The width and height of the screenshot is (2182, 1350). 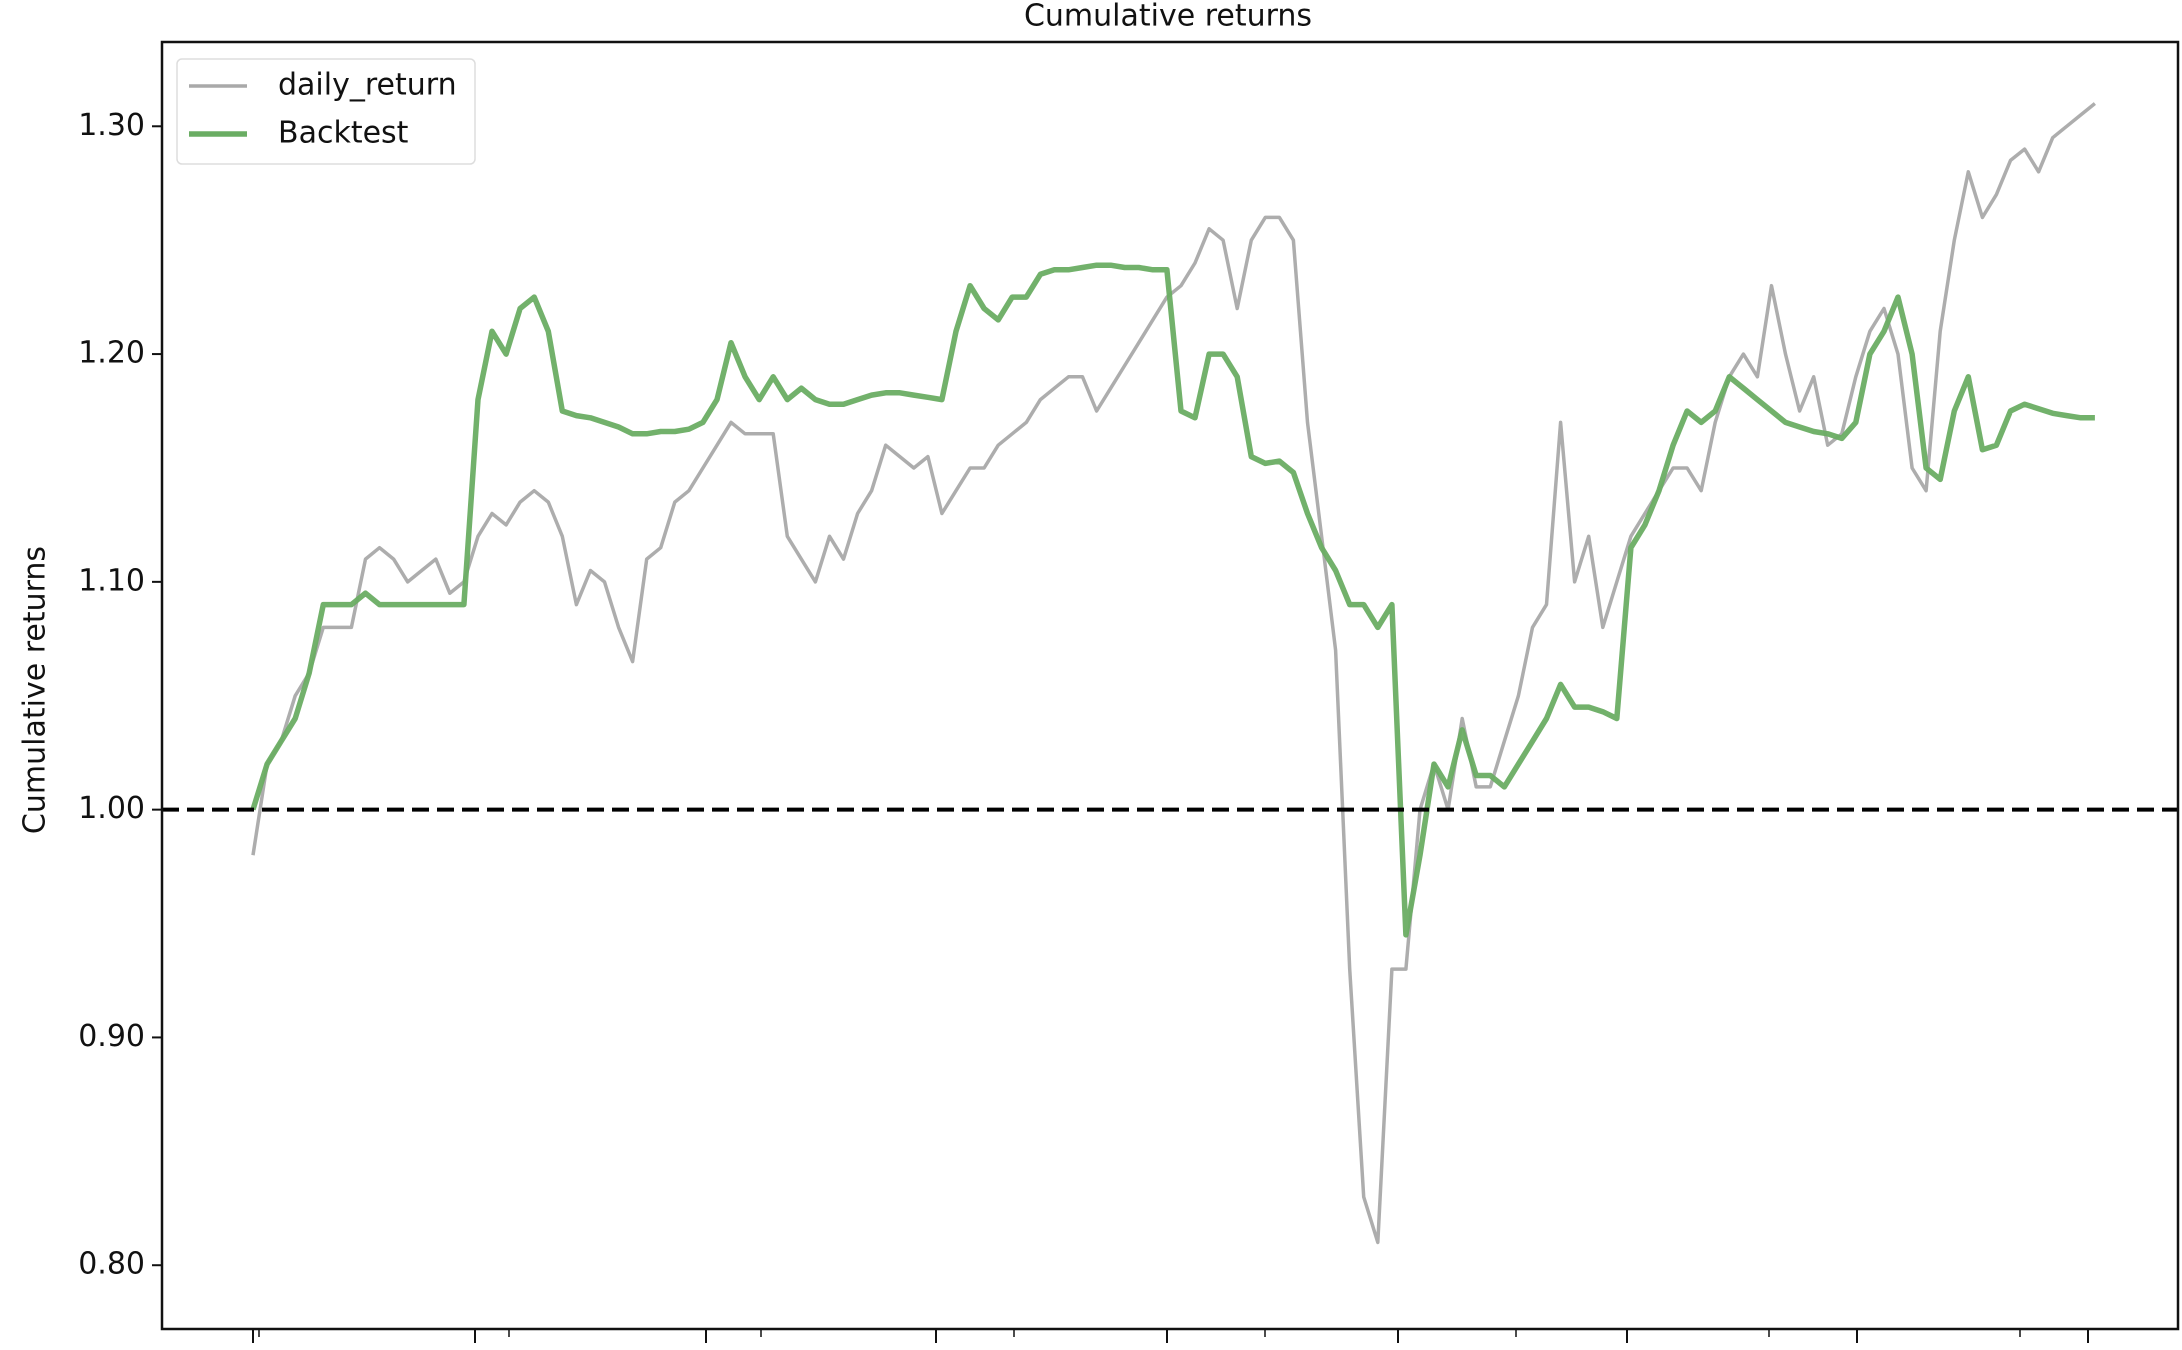 I want to click on y-tick-label: 0.80, so click(x=111, y=1264).